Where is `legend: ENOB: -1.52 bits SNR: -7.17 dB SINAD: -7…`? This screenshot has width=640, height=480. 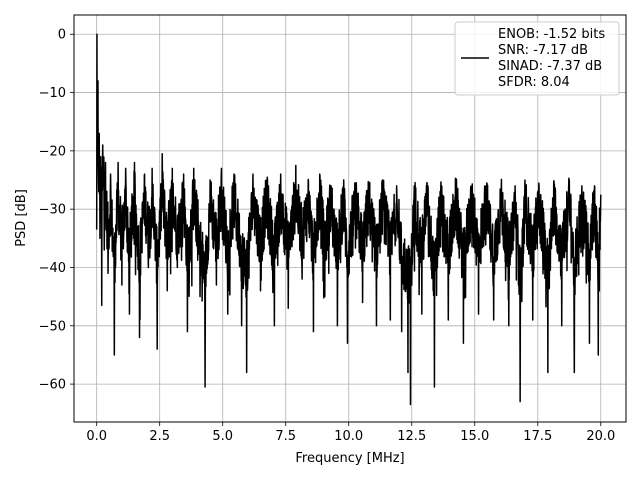
legend: ENOB: -1.52 bits SNR: -7.17 dB SINAD: -7… is located at coordinates (537, 58).